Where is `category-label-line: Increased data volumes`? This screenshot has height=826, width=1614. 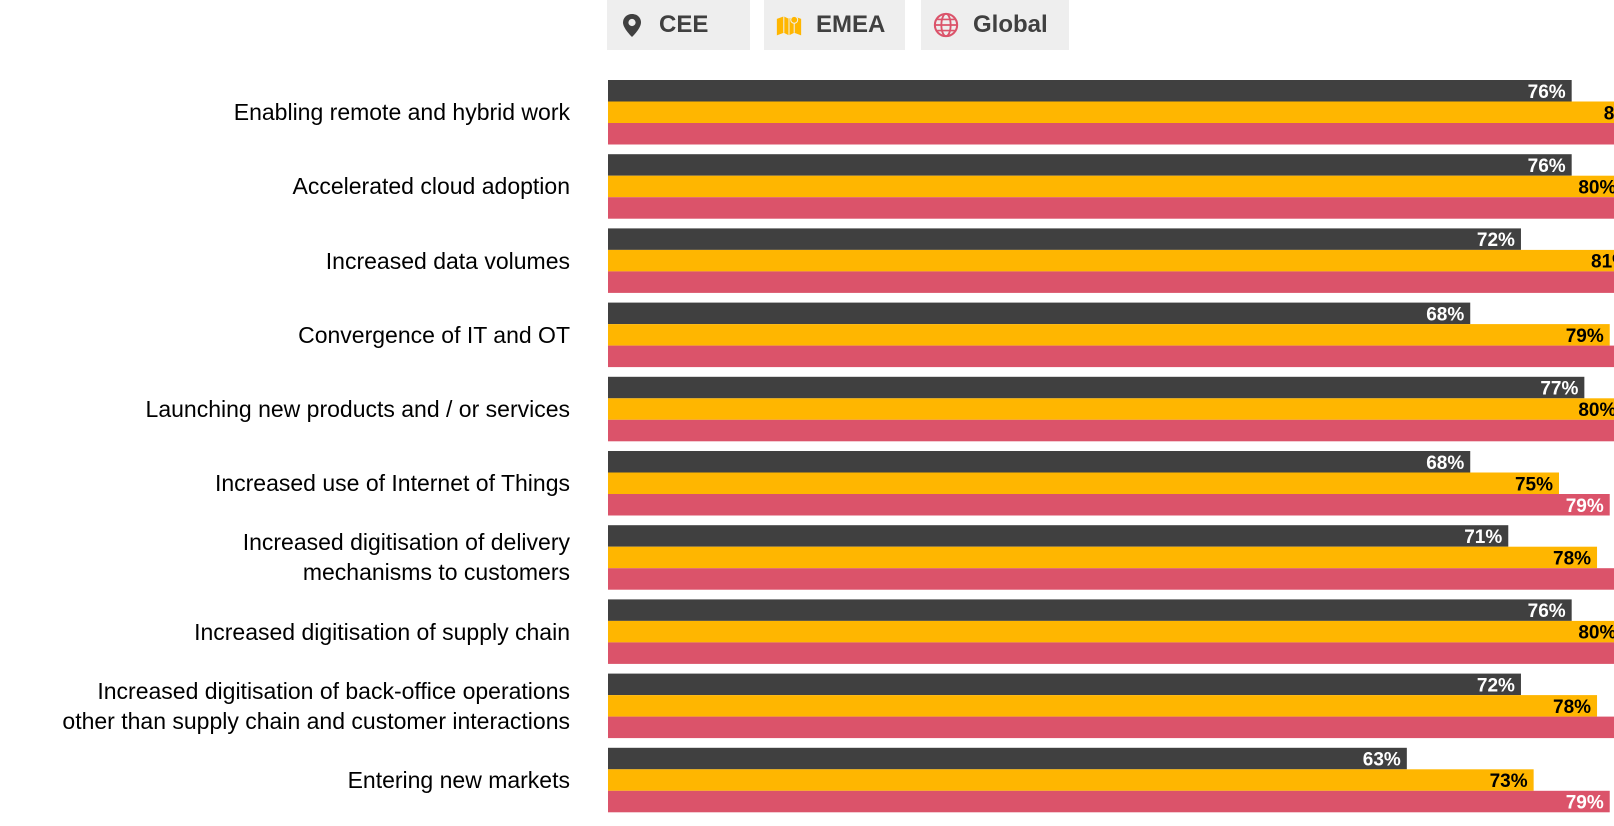
category-label-line: Increased data volumes is located at coordinates (447, 260).